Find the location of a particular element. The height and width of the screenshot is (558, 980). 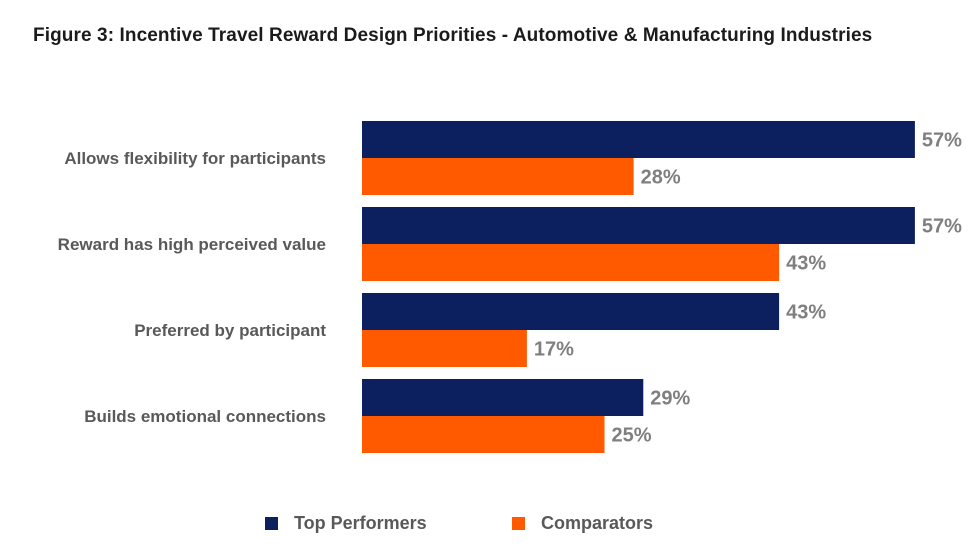

data-label: 29% is located at coordinates (670, 399).